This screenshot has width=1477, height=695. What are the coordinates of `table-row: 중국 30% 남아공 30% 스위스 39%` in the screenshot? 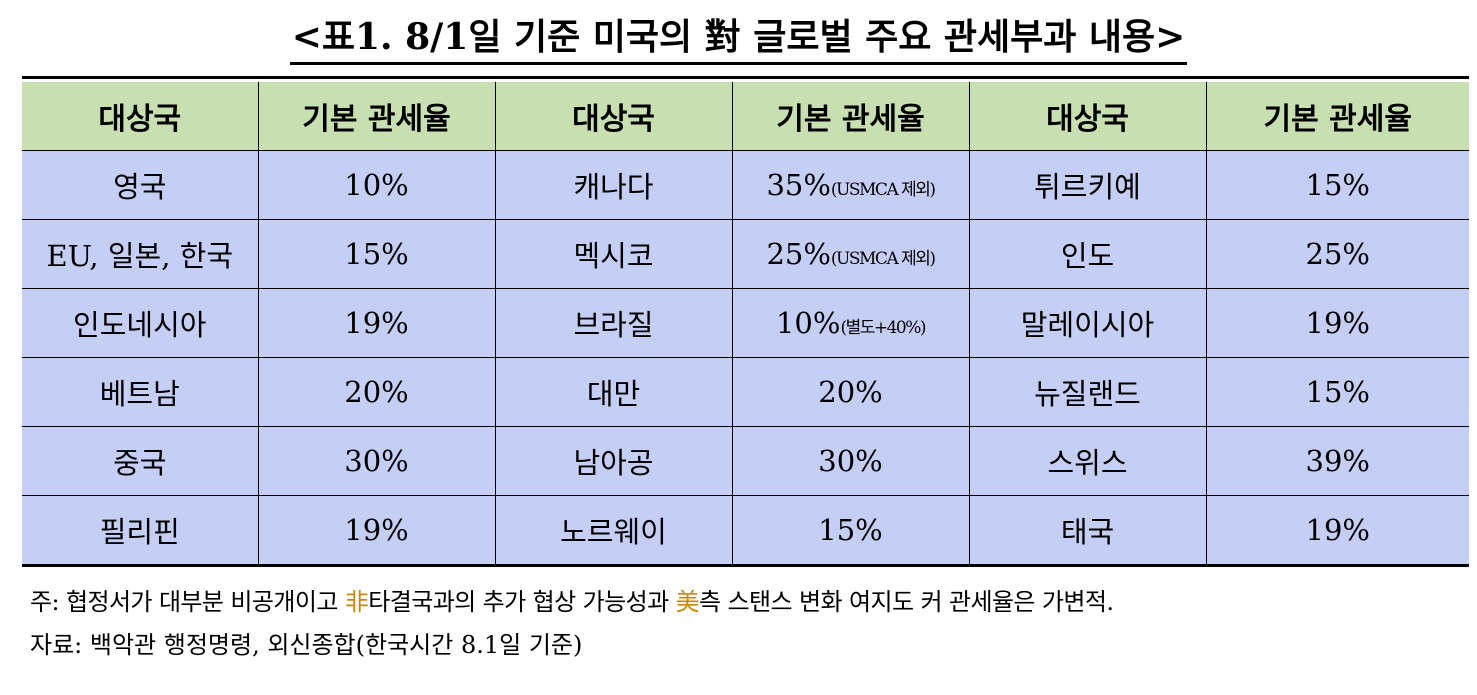 It's located at (745, 461).